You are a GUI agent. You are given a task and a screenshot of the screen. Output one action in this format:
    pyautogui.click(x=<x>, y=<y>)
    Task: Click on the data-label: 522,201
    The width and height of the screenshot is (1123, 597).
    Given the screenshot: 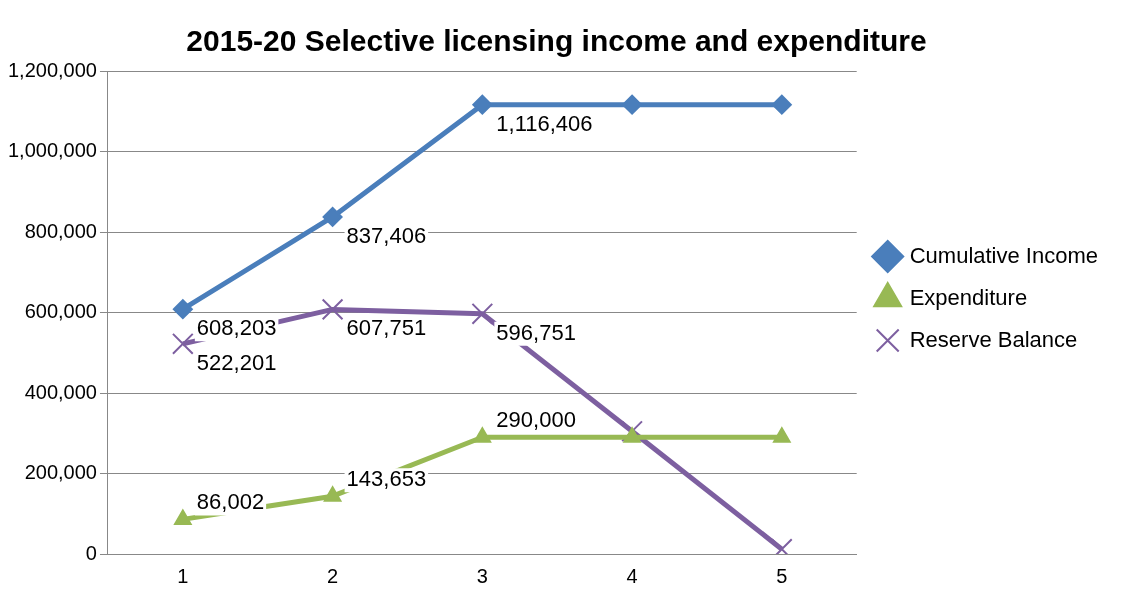 What is the action you would take?
    pyautogui.click(x=236, y=362)
    